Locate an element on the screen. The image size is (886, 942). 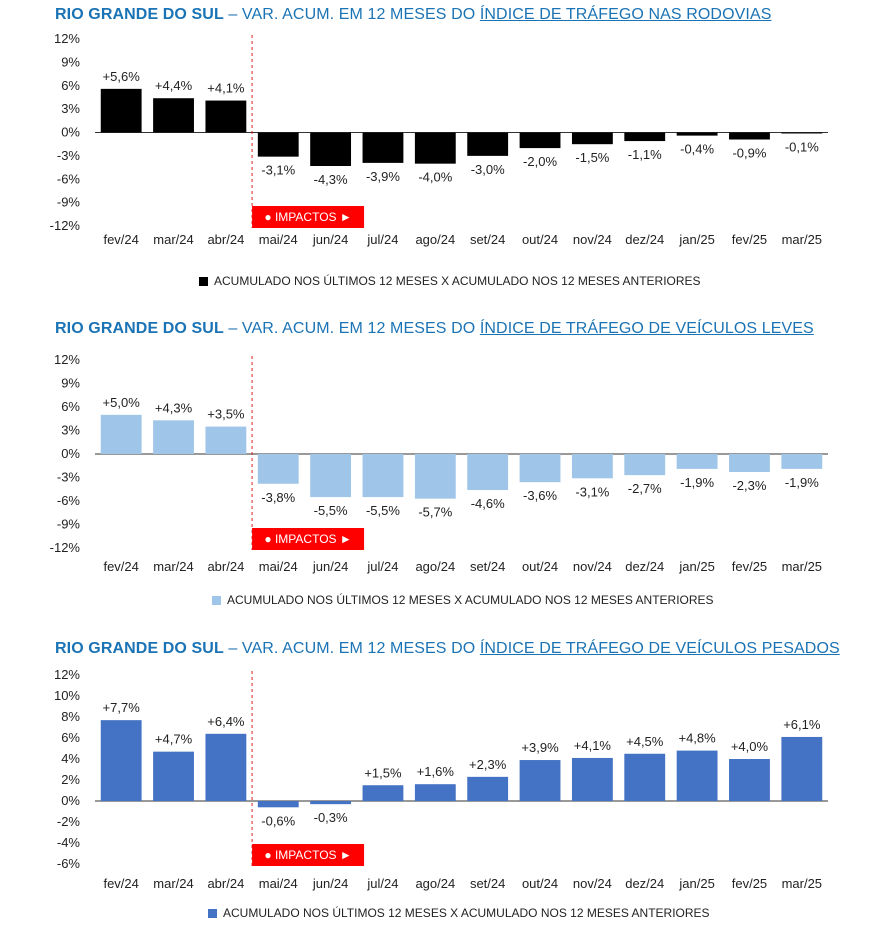
title-region: RIO GRANDE DO SUL is located at coordinates (139, 328).